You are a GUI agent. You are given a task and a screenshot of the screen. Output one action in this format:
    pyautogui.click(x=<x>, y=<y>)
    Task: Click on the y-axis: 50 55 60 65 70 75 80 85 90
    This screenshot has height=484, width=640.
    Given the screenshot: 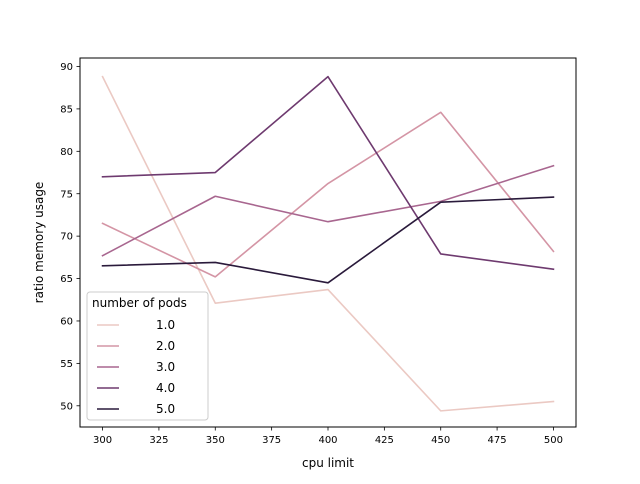 What is the action you would take?
    pyautogui.click(x=70, y=237)
    